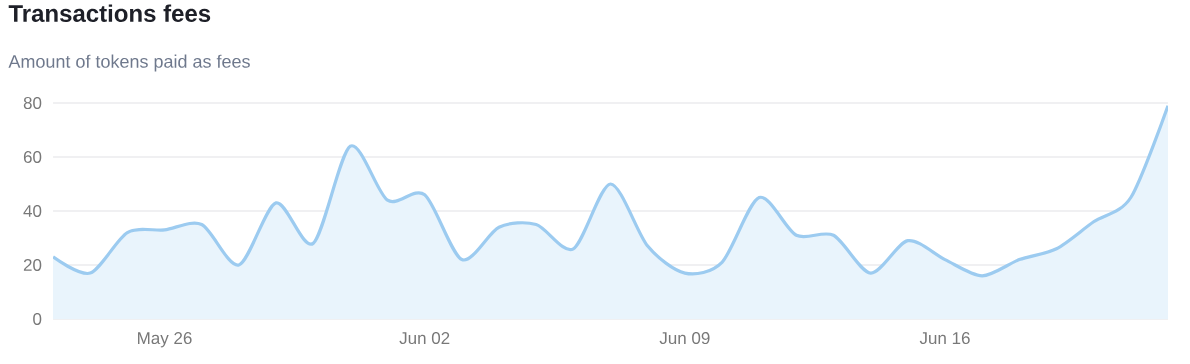  What do you see at coordinates (684, 338) in the screenshot?
I see `x-tick-label: Jun 09` at bounding box center [684, 338].